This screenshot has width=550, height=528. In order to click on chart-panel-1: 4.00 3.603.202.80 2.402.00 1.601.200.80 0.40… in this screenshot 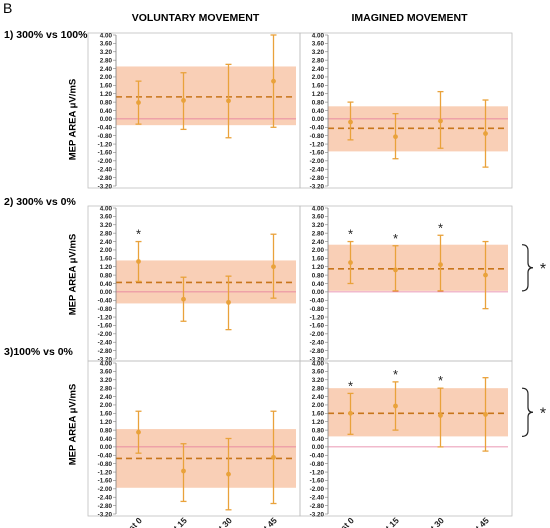, I will do `click(194, 111)`.